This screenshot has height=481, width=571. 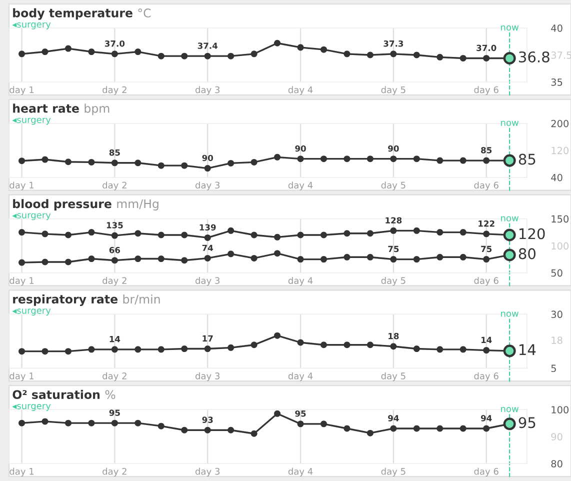 What do you see at coordinates (560, 124) in the screenshot?
I see `y-tick-label: 200` at bounding box center [560, 124].